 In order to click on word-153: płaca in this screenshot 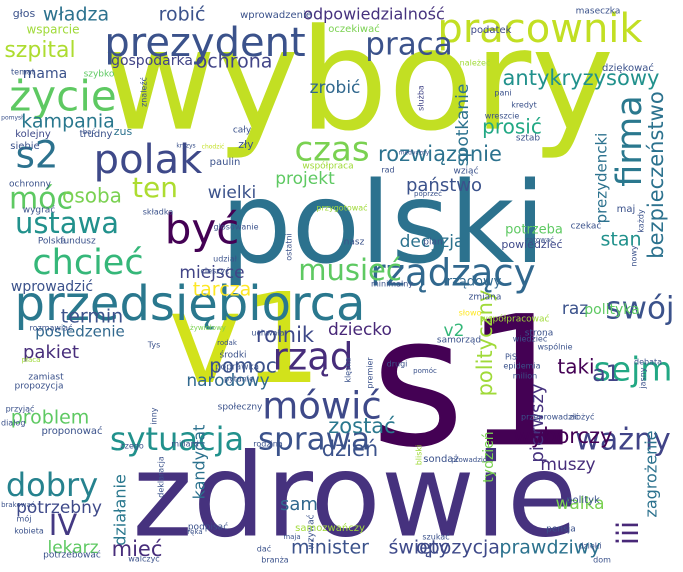, I will do `click(31, 360)`.